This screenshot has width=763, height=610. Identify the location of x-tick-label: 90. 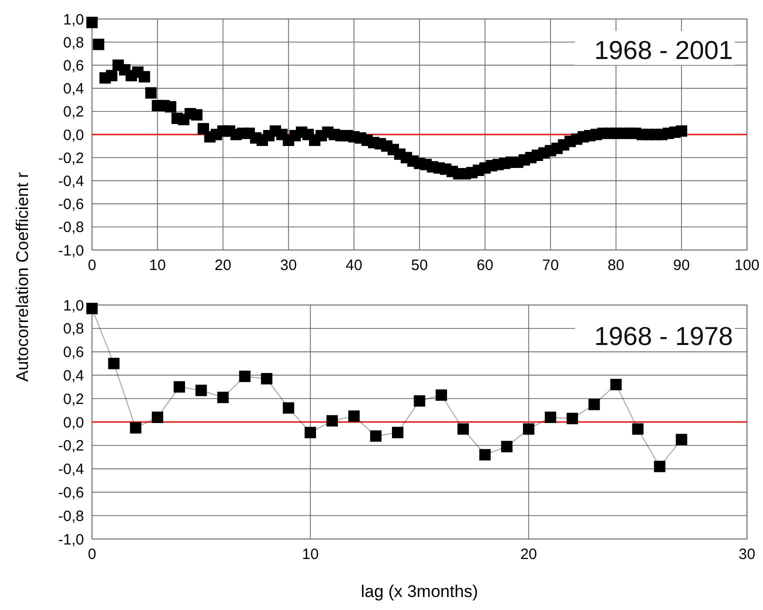
(681, 265).